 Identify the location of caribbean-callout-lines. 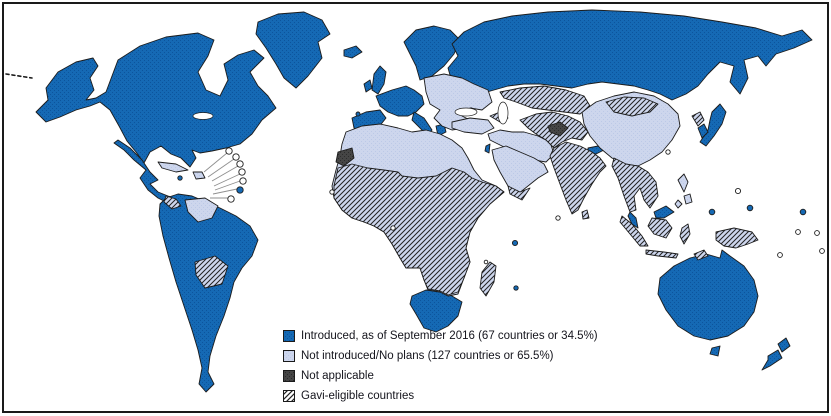
(222, 175).